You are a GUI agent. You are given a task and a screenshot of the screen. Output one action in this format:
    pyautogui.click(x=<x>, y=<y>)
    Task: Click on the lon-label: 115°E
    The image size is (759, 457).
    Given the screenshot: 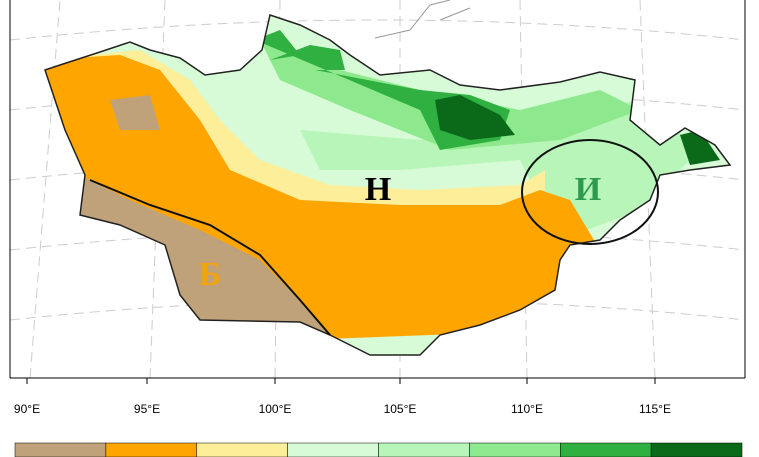 What is the action you would take?
    pyautogui.click(x=655, y=409)
    